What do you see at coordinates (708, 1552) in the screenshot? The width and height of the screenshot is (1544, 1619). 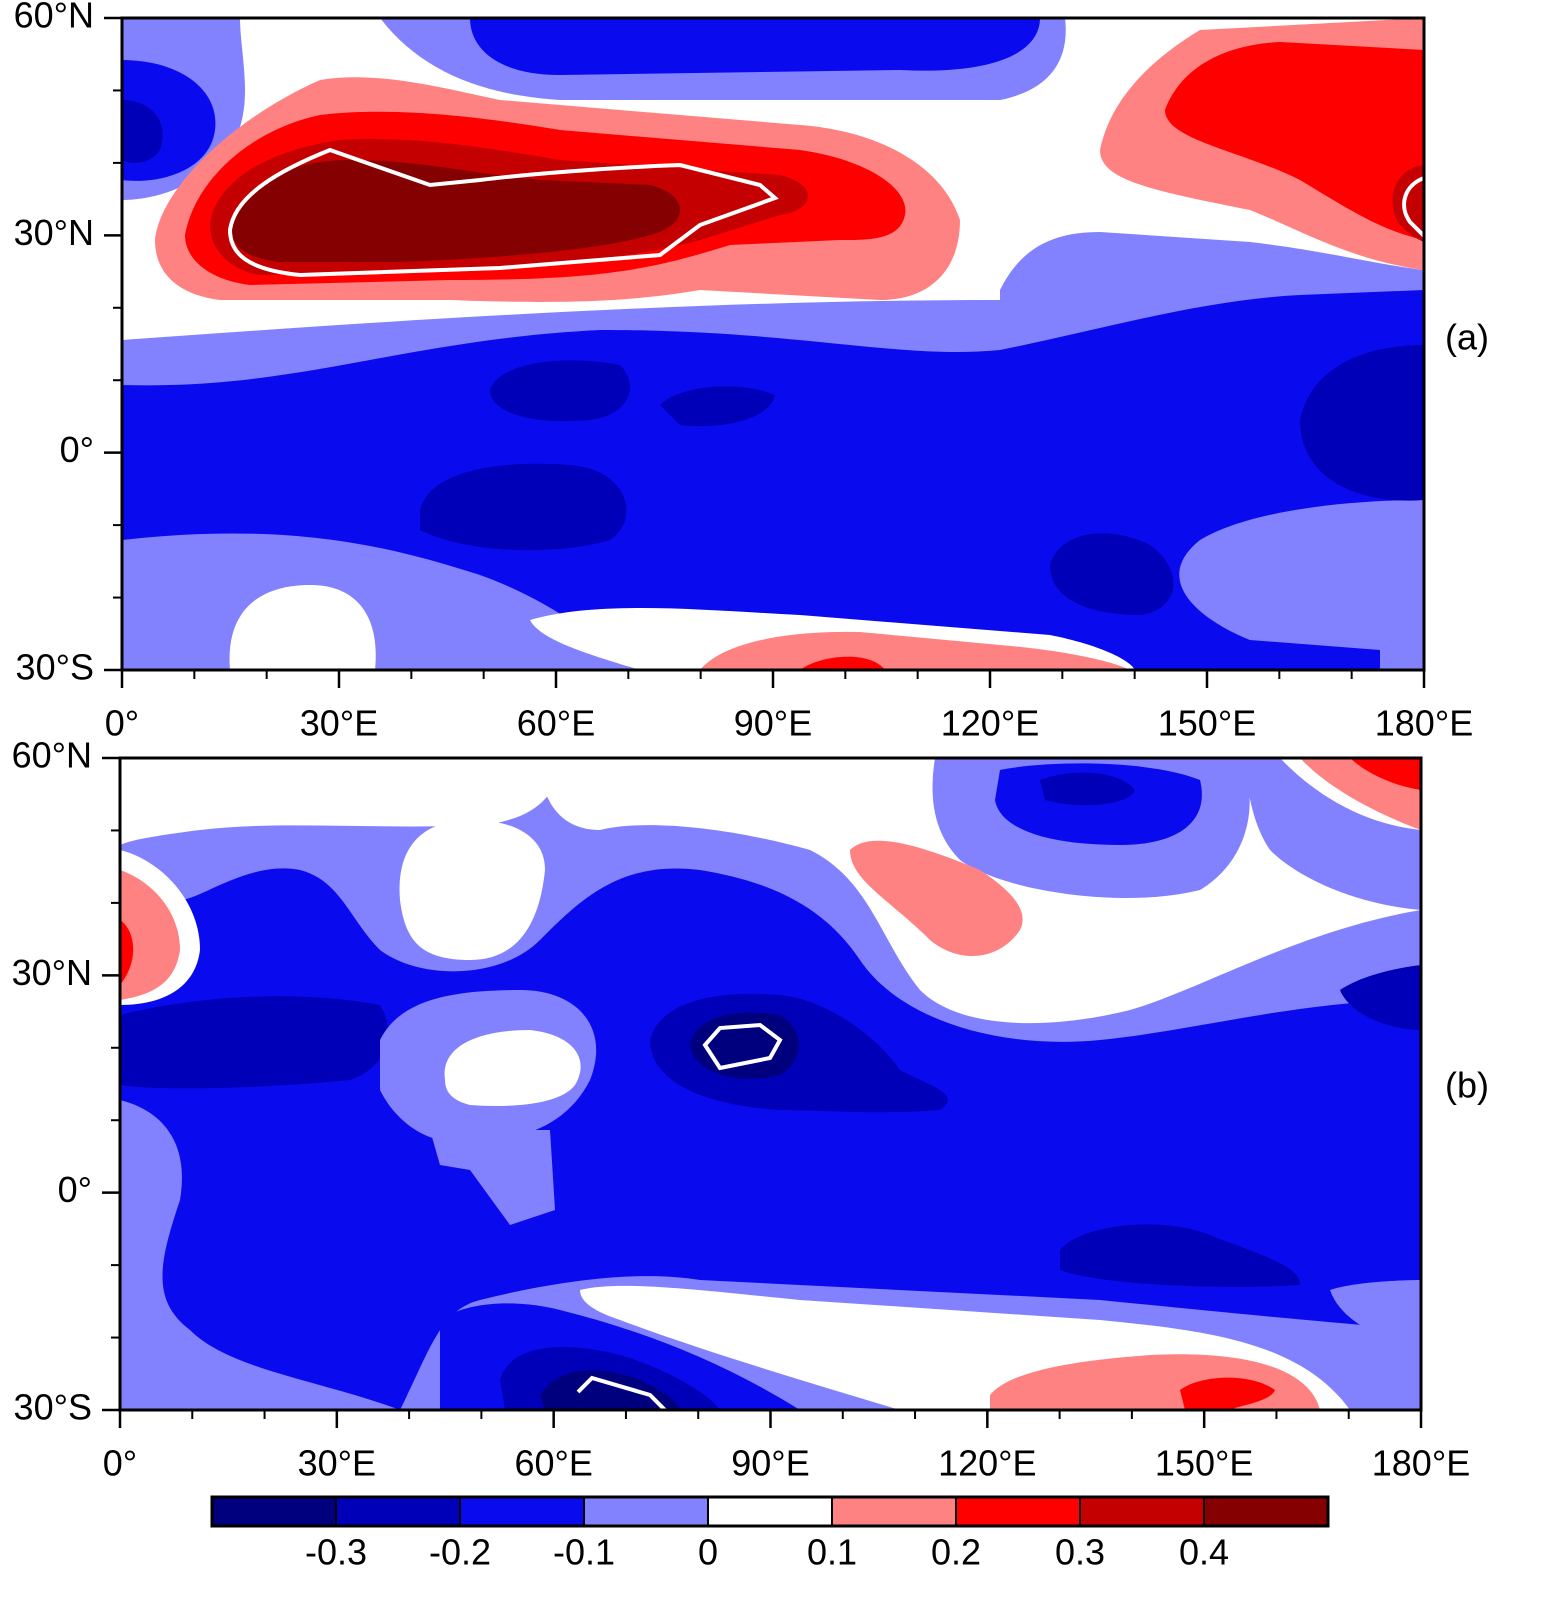 I see `colorbar-label: 0` at bounding box center [708, 1552].